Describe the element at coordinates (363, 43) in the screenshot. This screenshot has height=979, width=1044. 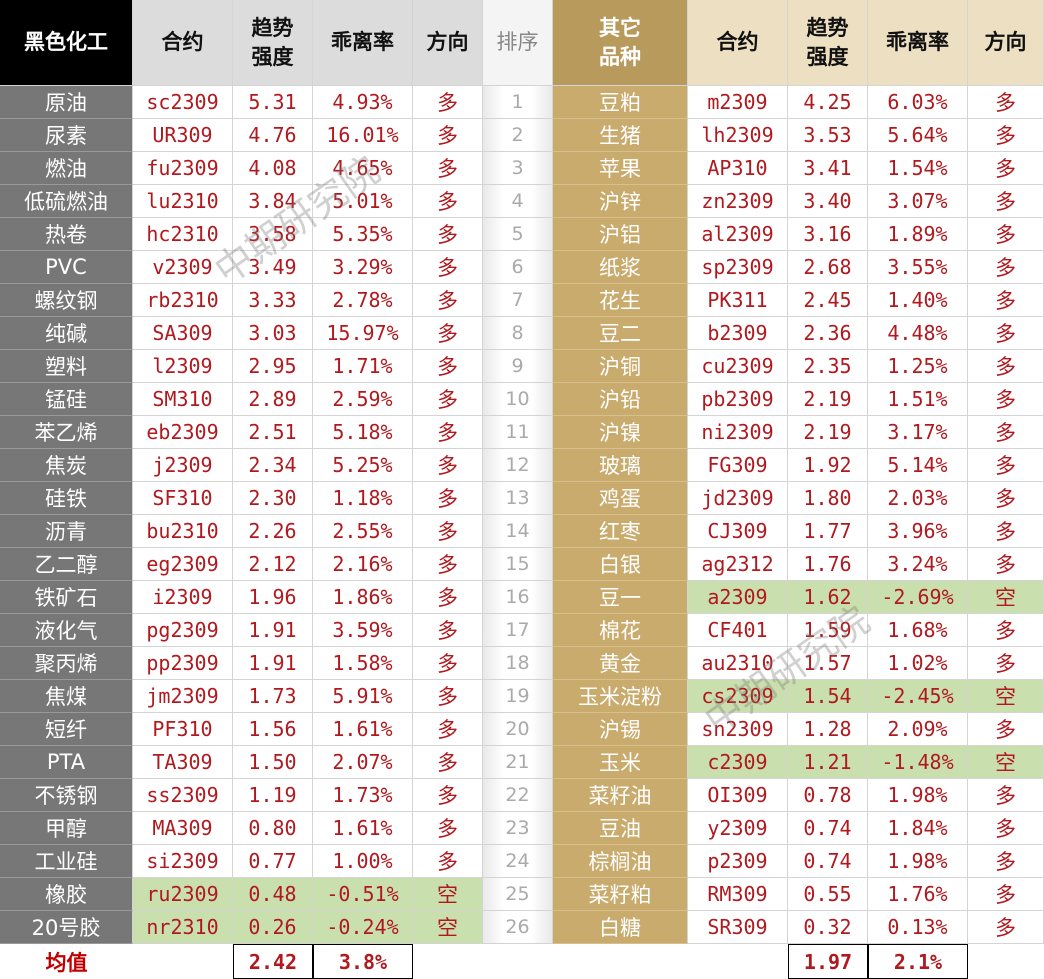
I see `header-cell: 乖离率` at that location.